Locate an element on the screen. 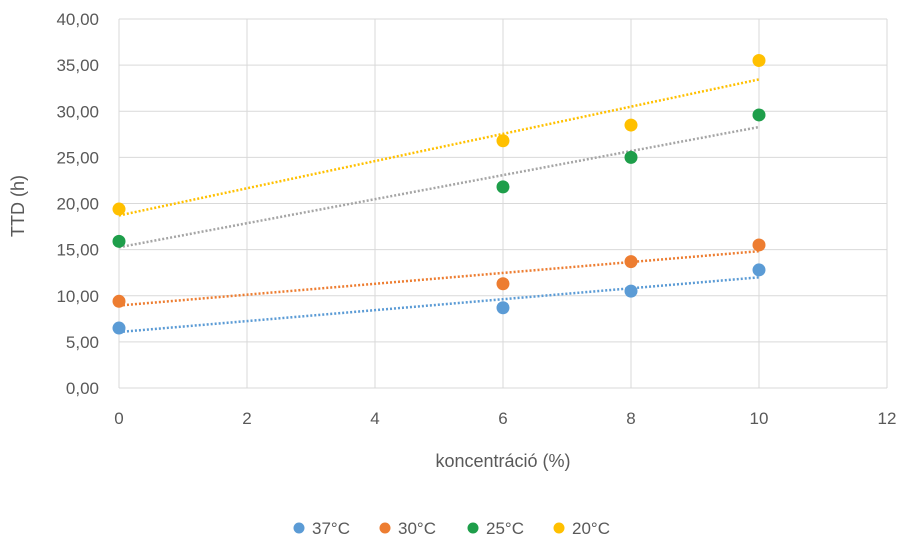 This screenshot has height=542, width=904. x-tick-label: 10 is located at coordinates (759, 418).